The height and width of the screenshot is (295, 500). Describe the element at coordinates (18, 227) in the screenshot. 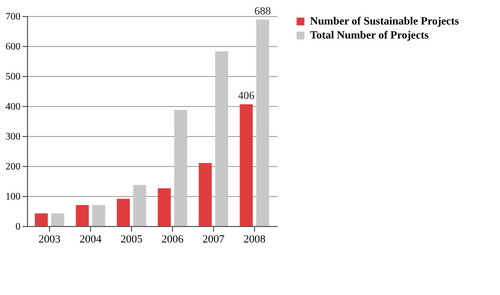

I see `y-tick-label: 0` at that location.